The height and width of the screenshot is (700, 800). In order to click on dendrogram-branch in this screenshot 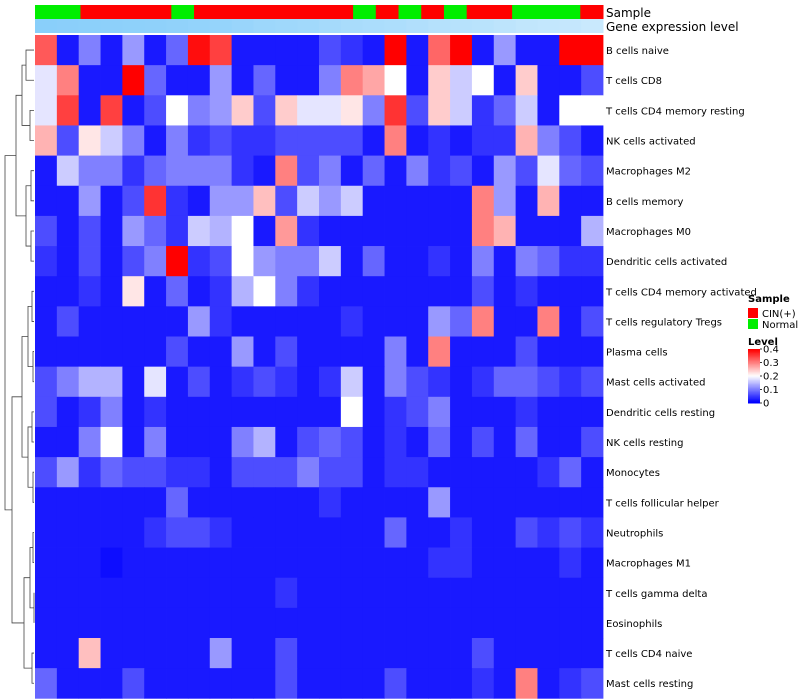, I will do `click(33, 367)`.